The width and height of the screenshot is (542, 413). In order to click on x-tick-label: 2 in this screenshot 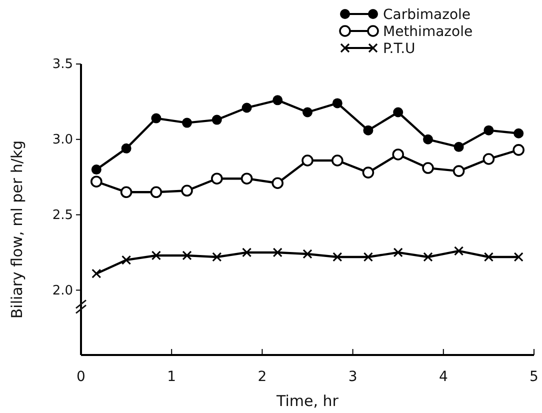, I will do `click(262, 377)`.